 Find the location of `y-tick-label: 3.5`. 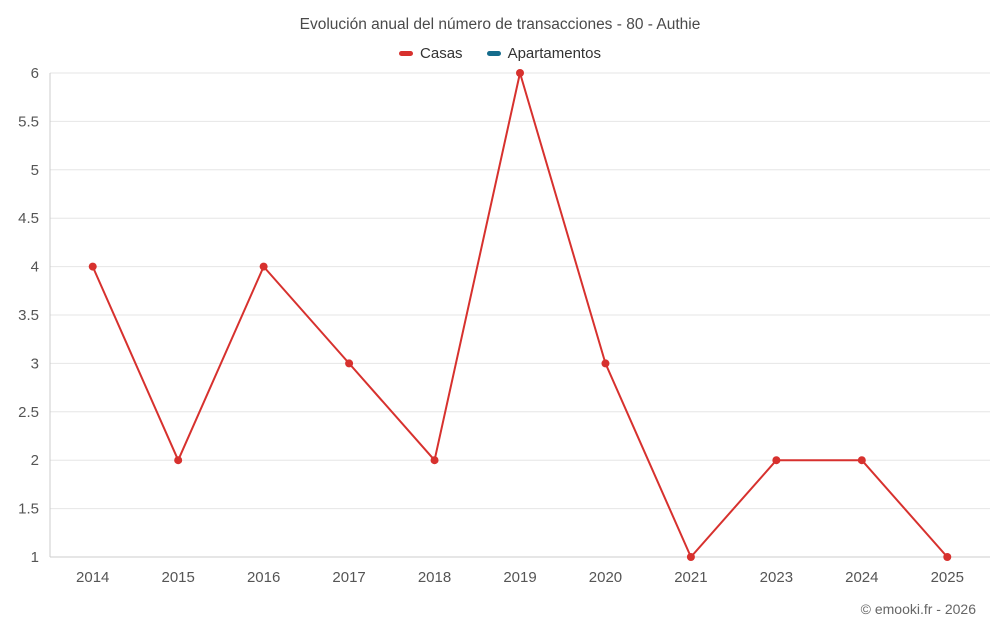

y-tick-label: 3.5 is located at coordinates (28, 315).